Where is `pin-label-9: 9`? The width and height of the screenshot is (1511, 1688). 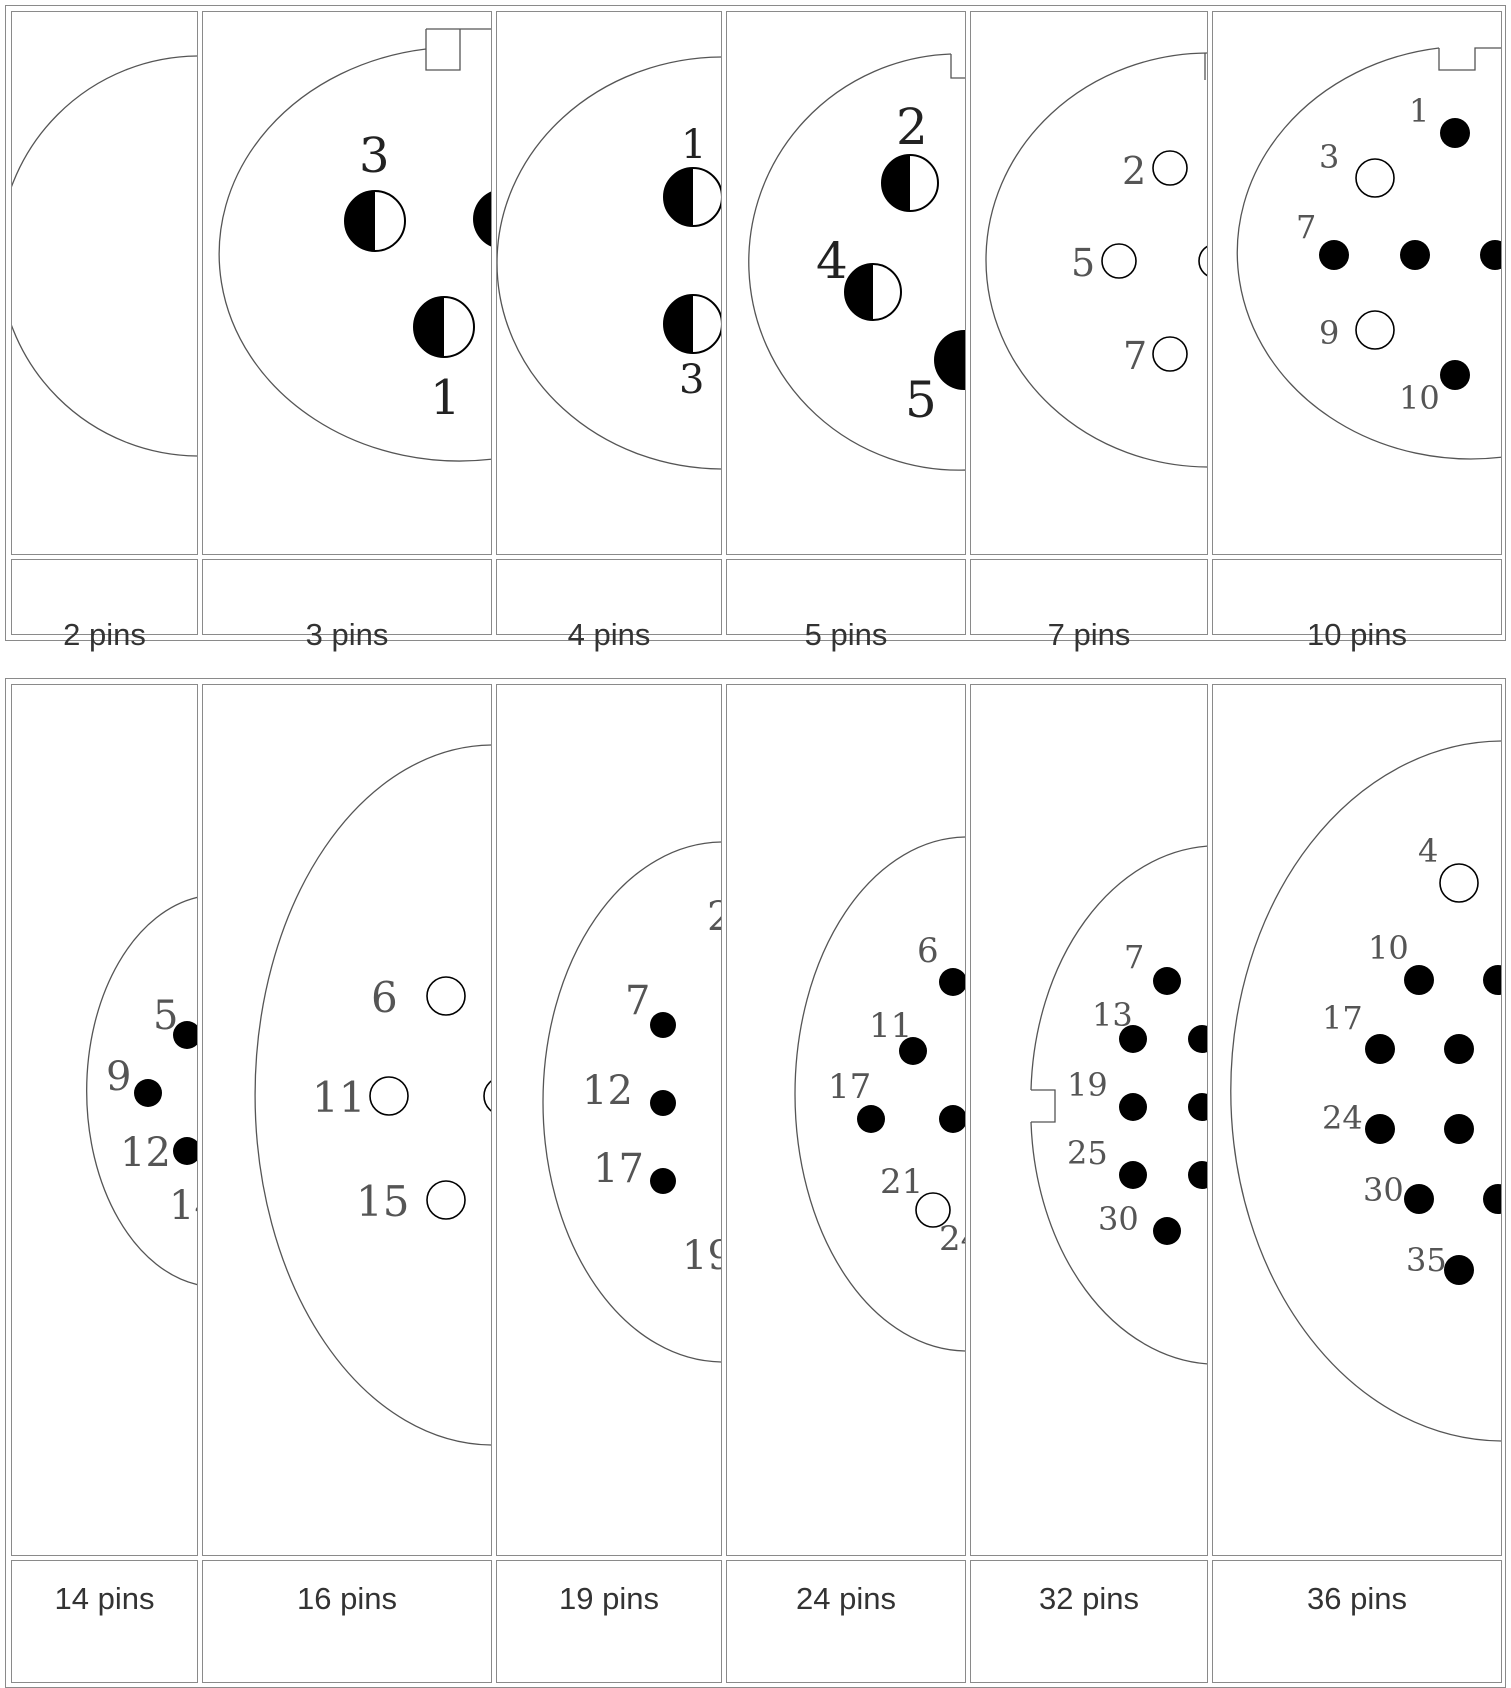
pin-label-9: 9 is located at coordinates (118, 1077).